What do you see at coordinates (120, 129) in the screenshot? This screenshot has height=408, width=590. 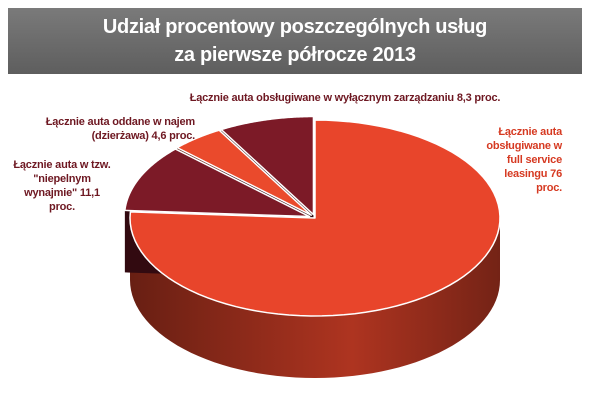 I see `category-label: Łącznie auta oddane w najem (dzierżawa)` at bounding box center [120, 129].